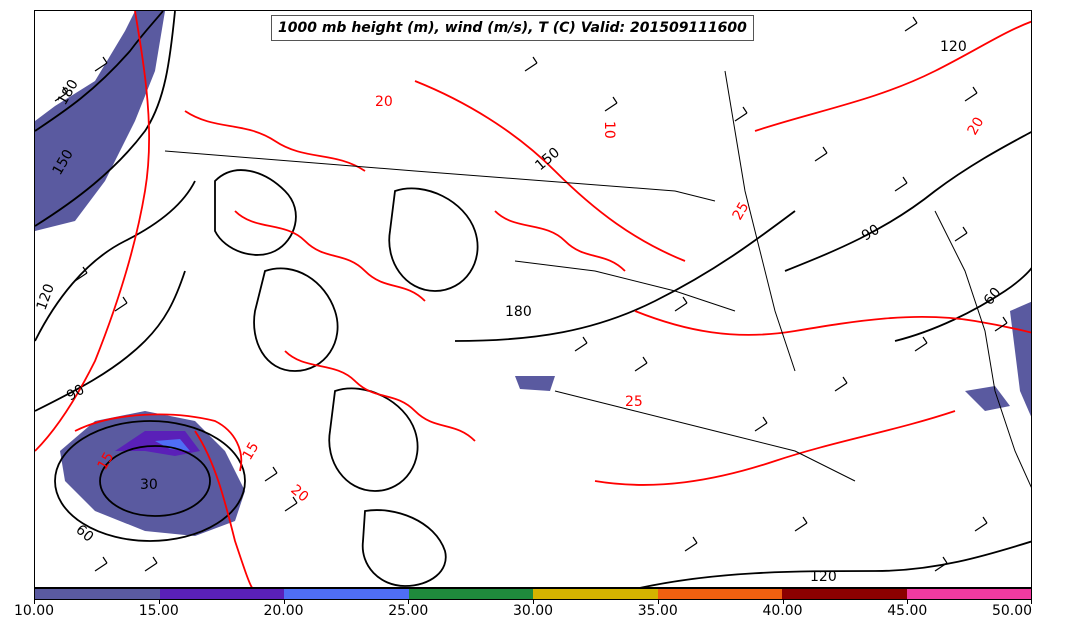 Image resolution: width=1065 pixels, height=633 pixels. Describe the element at coordinates (408, 611) in the screenshot. I see `colorbar-label: 25.00` at that location.